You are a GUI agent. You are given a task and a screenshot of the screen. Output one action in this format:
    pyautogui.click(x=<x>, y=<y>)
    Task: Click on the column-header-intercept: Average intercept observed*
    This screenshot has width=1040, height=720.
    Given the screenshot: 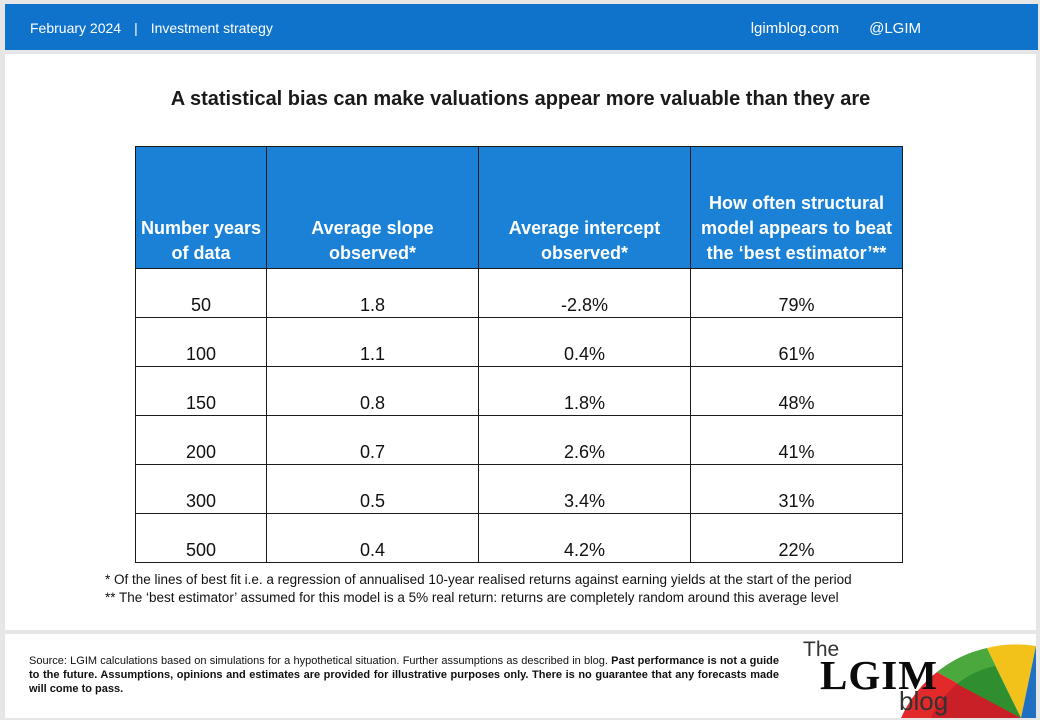 What is the action you would take?
    pyautogui.click(x=584, y=207)
    